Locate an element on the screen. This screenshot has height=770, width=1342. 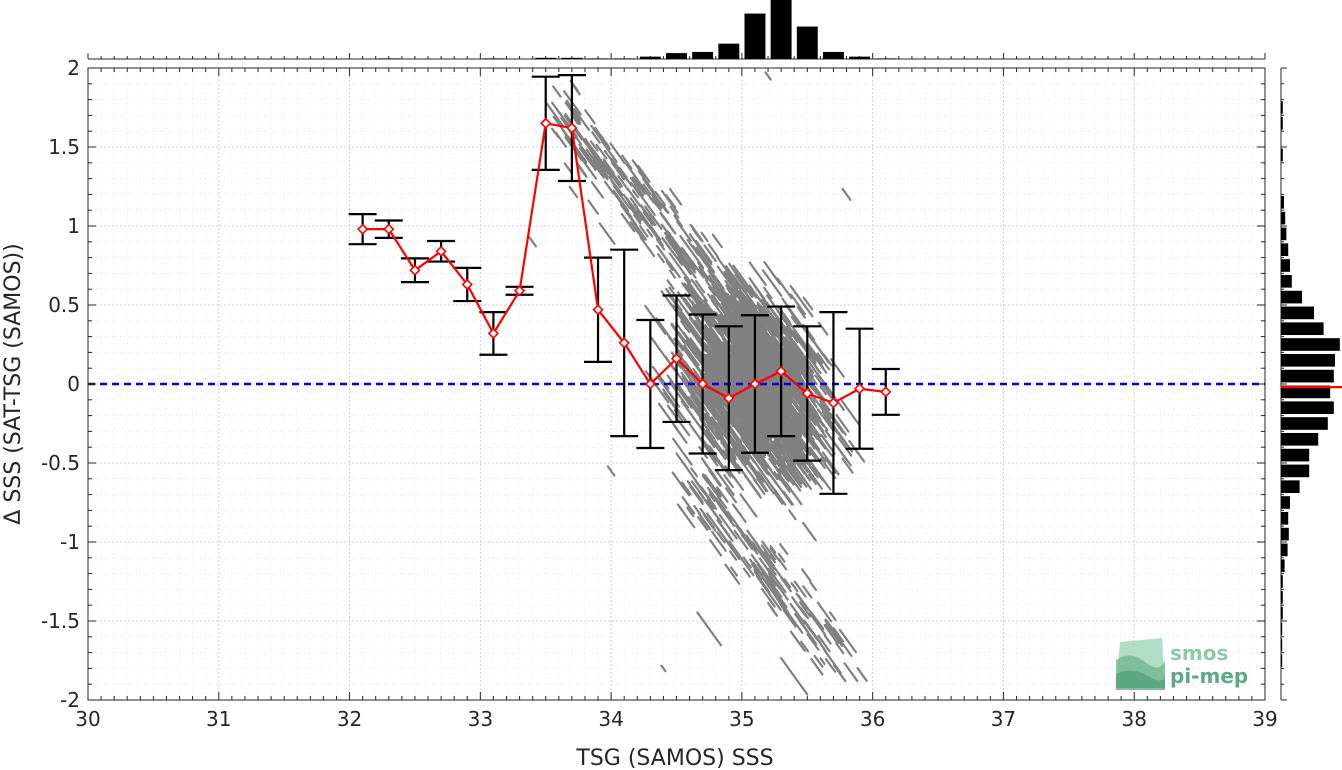
x-tick-label: 35 is located at coordinates (741, 719).